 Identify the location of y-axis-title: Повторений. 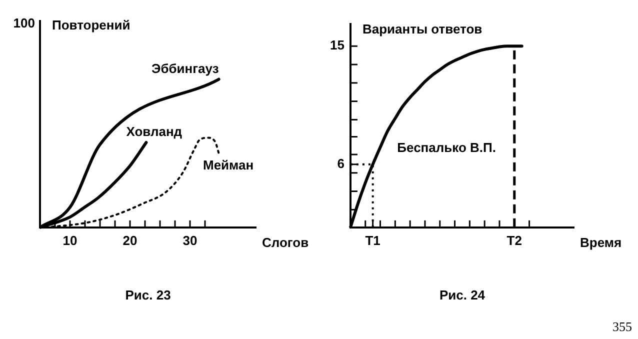
(91, 25).